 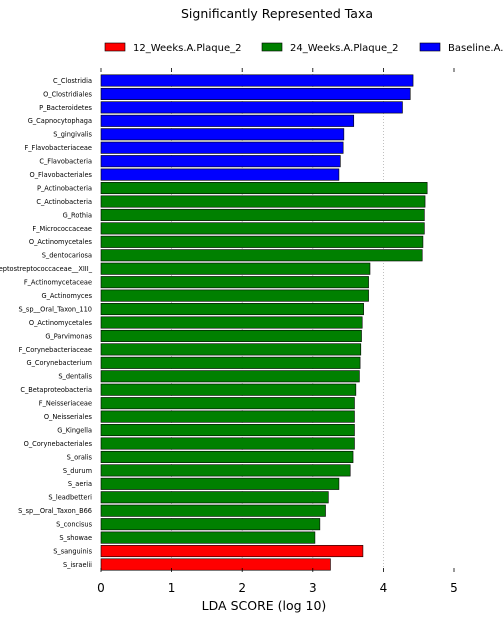 What do you see at coordinates (65, 404) in the screenshot?
I see `category-label: F_Neisseriaceae` at bounding box center [65, 404].